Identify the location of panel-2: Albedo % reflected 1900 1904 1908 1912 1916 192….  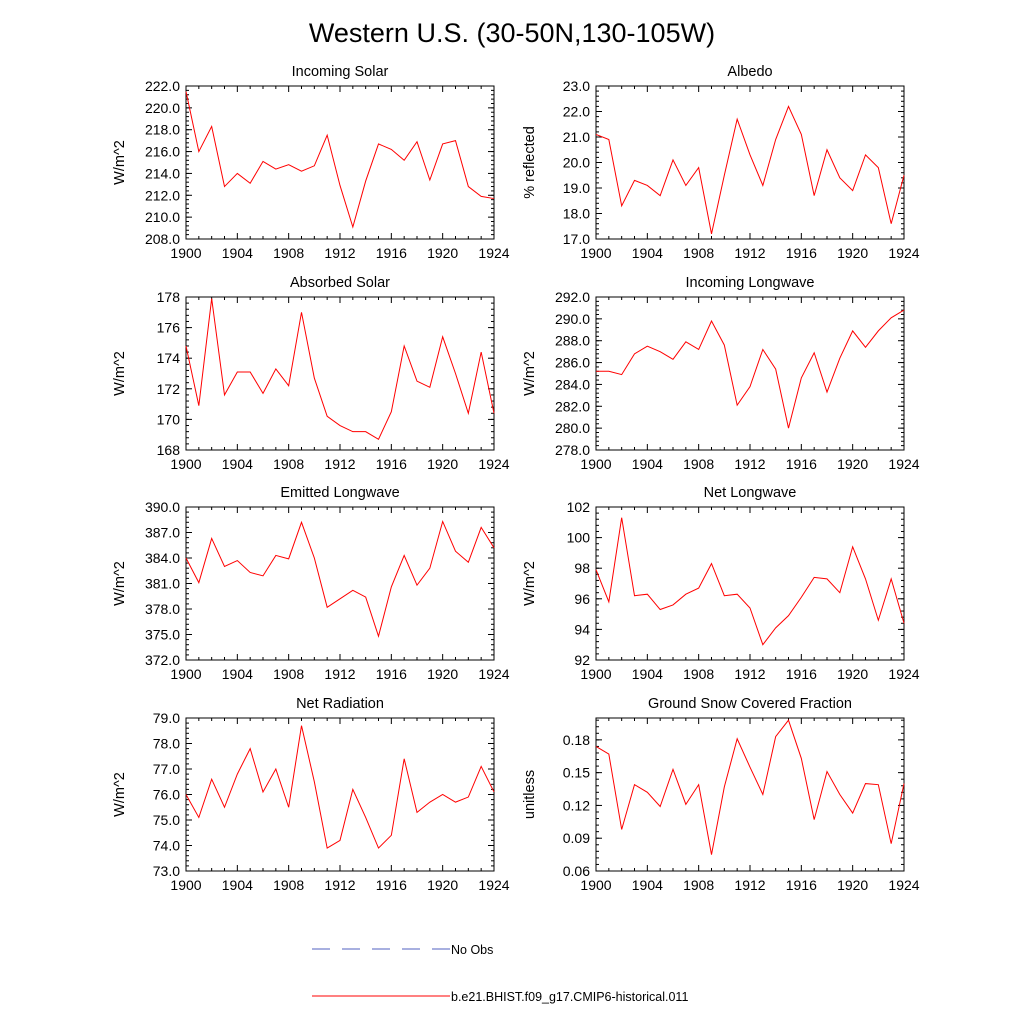
(721, 162).